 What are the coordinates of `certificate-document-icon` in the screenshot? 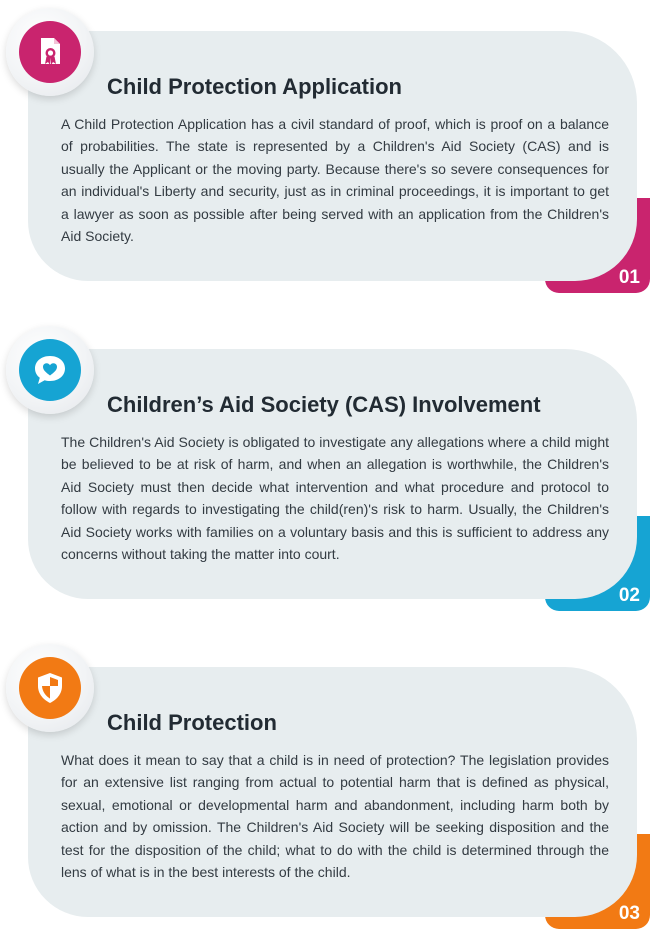 It's located at (50, 52).